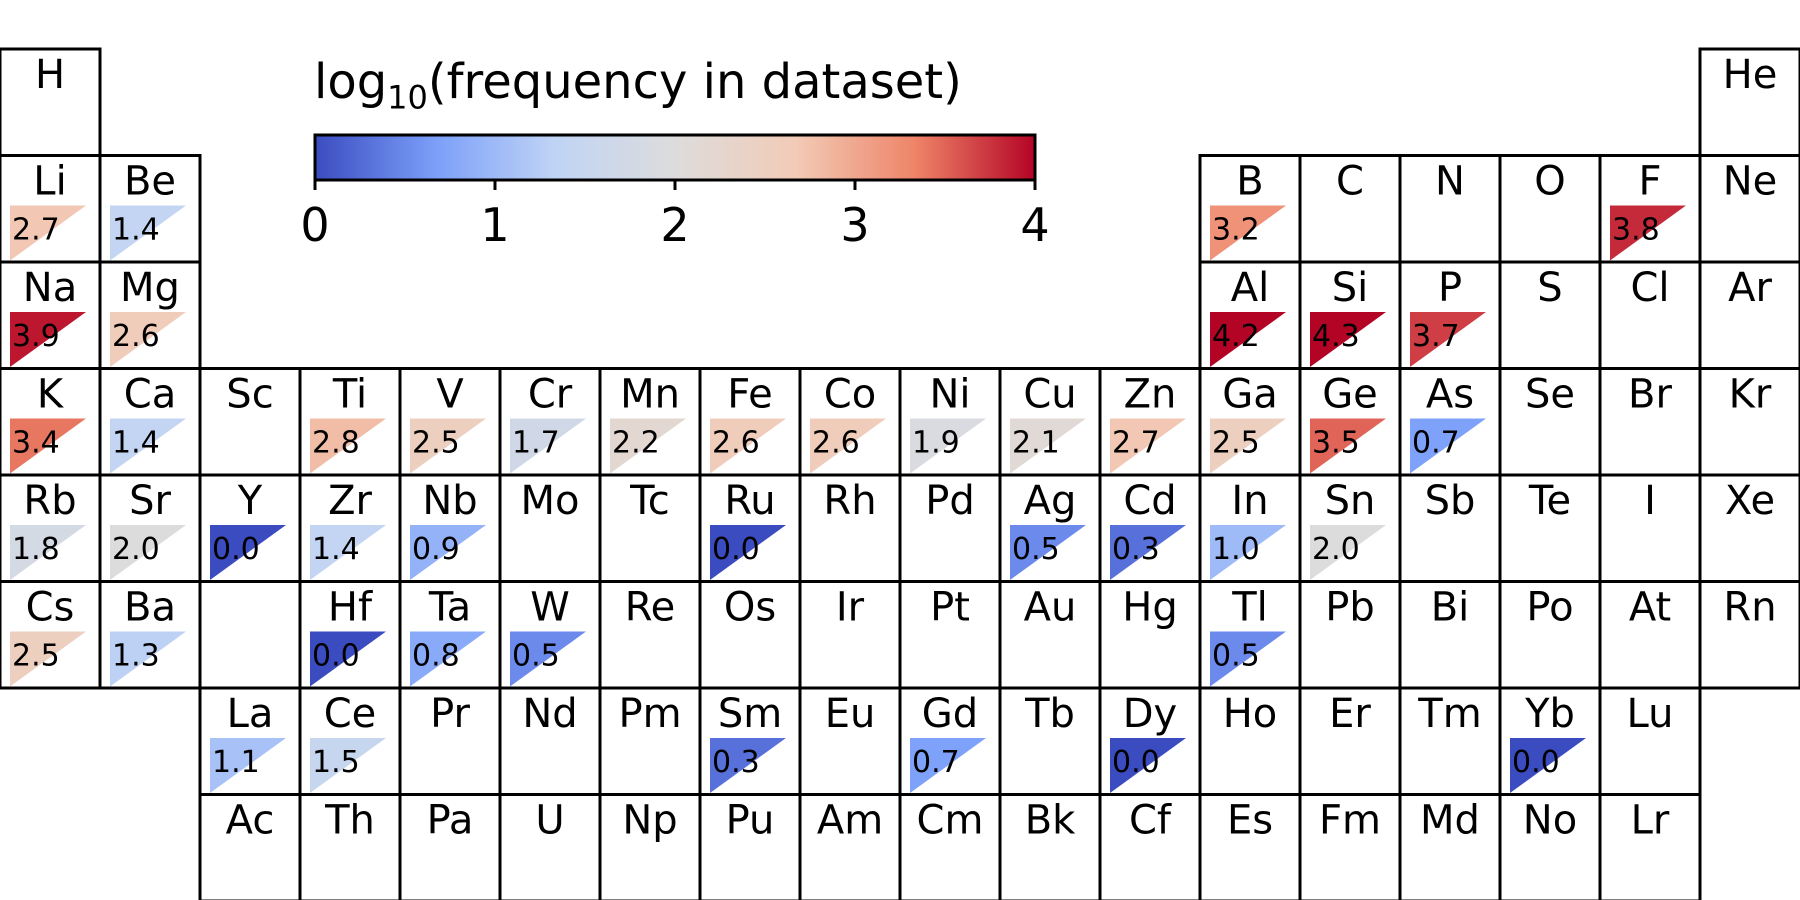  What do you see at coordinates (1336, 443) in the screenshot?
I see `element-value: 3.5` at bounding box center [1336, 443].